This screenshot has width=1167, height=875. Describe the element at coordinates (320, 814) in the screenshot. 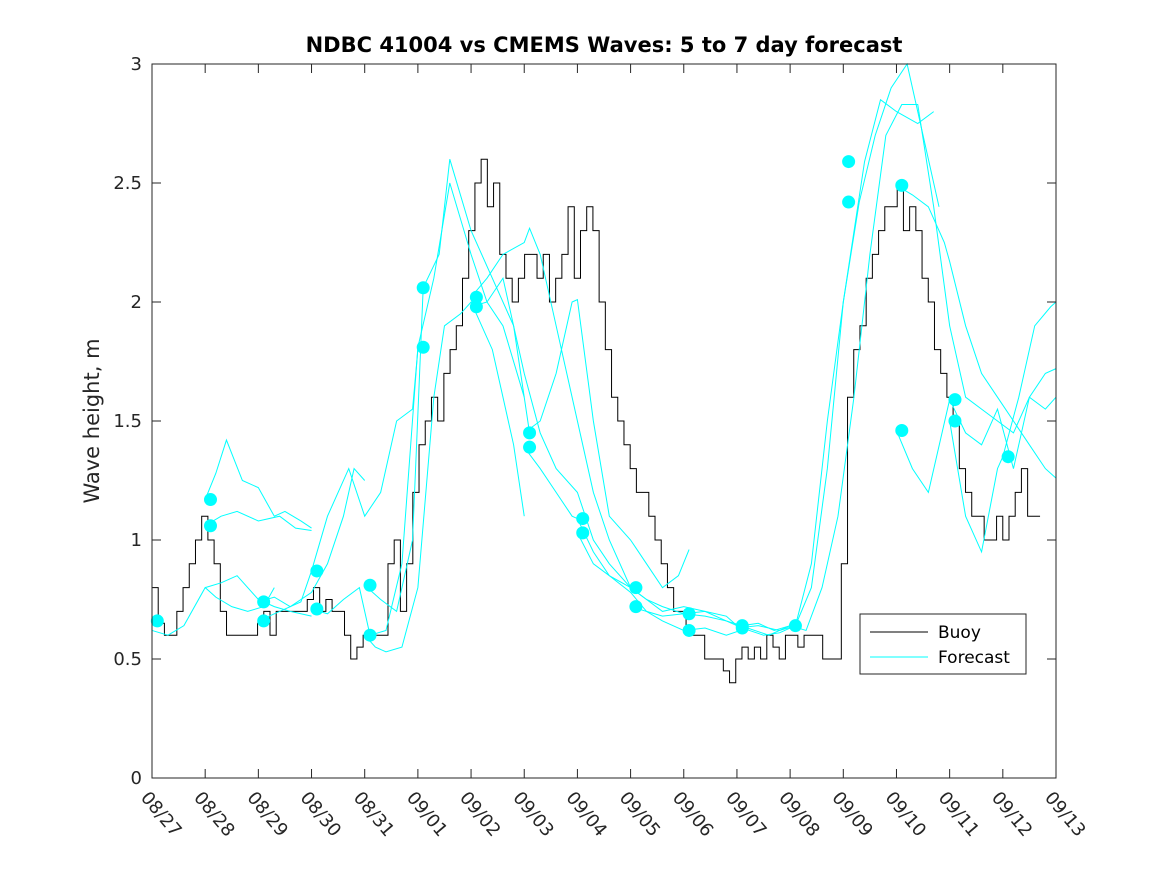

I see `x-tick-label: 08/30` at that location.